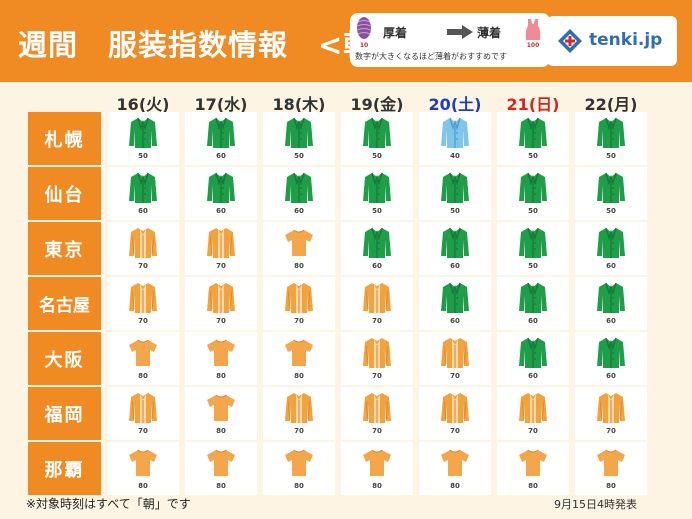 This screenshot has height=519, width=692. Describe the element at coordinates (595, 504) in the screenshot. I see `issued-time: 9月15日4時発表` at that location.